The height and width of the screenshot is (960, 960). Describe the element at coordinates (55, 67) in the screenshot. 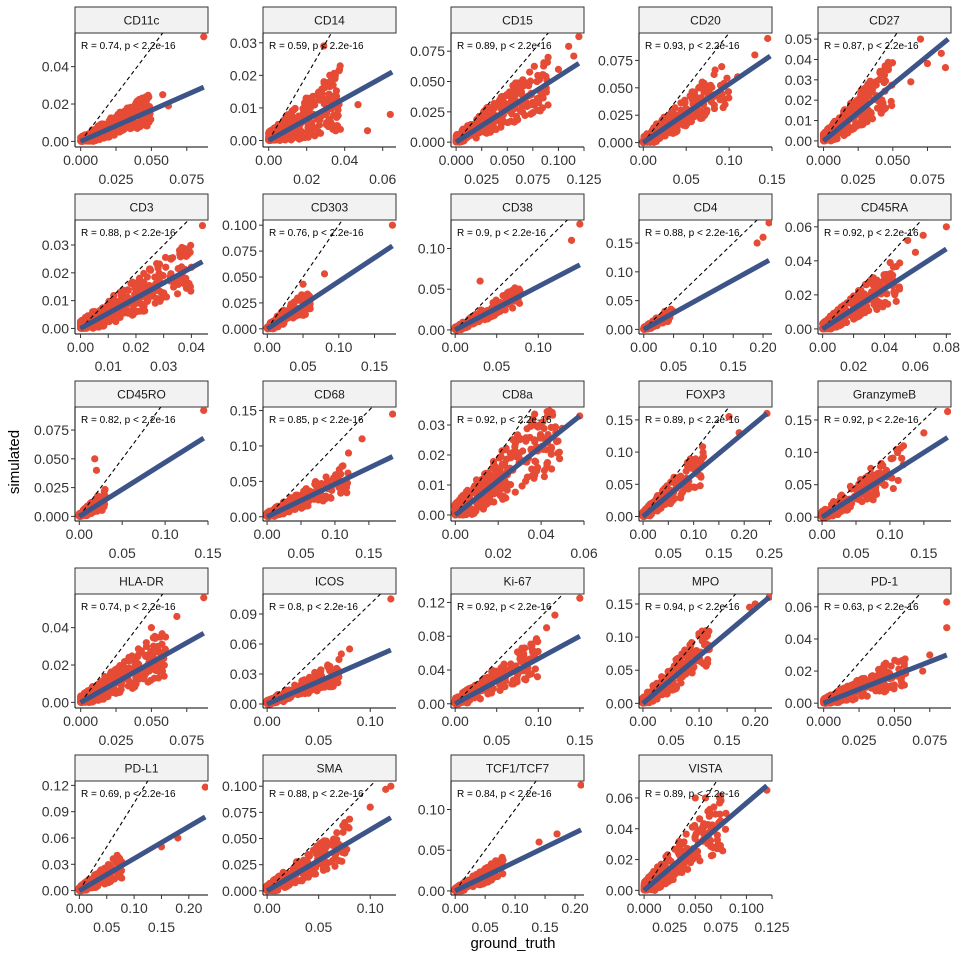

I see `y-tick-label: 0.04` at that location.